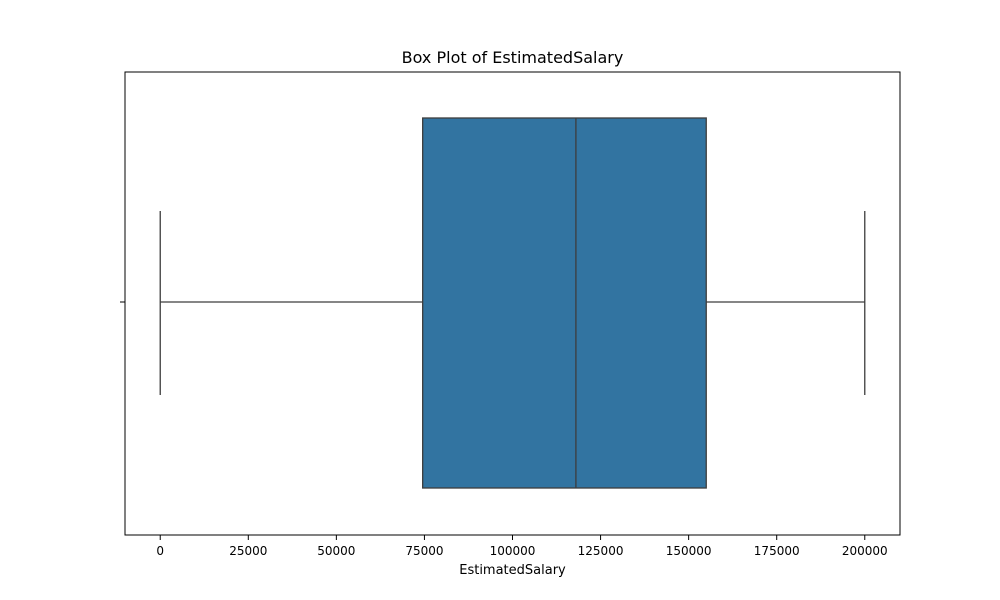  Describe the element at coordinates (601, 551) in the screenshot. I see `x-tick-label: 125000` at that location.